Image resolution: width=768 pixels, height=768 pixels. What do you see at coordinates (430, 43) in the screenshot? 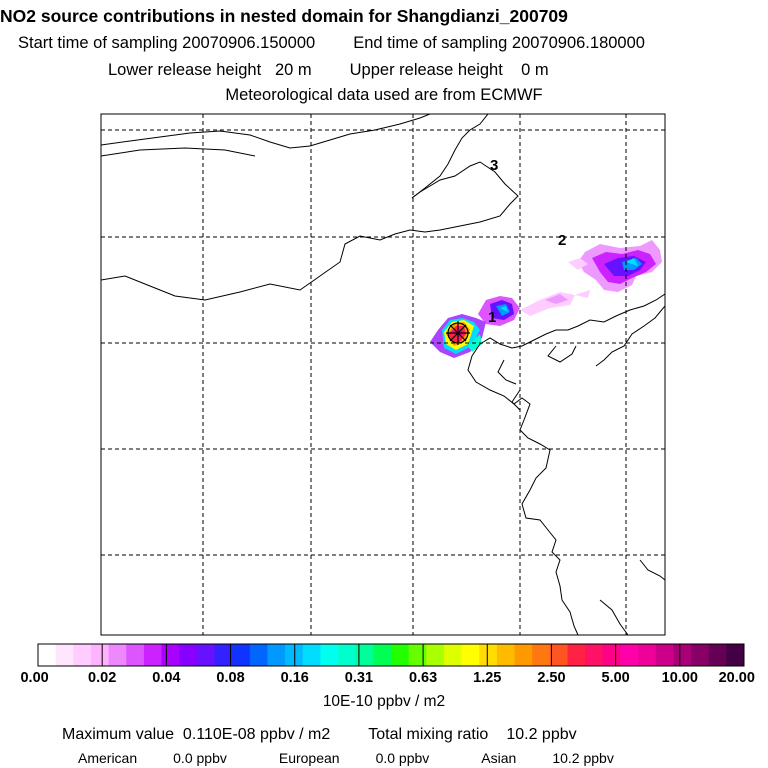
I see `end-time-label: End time of sampling` at bounding box center [430, 43].